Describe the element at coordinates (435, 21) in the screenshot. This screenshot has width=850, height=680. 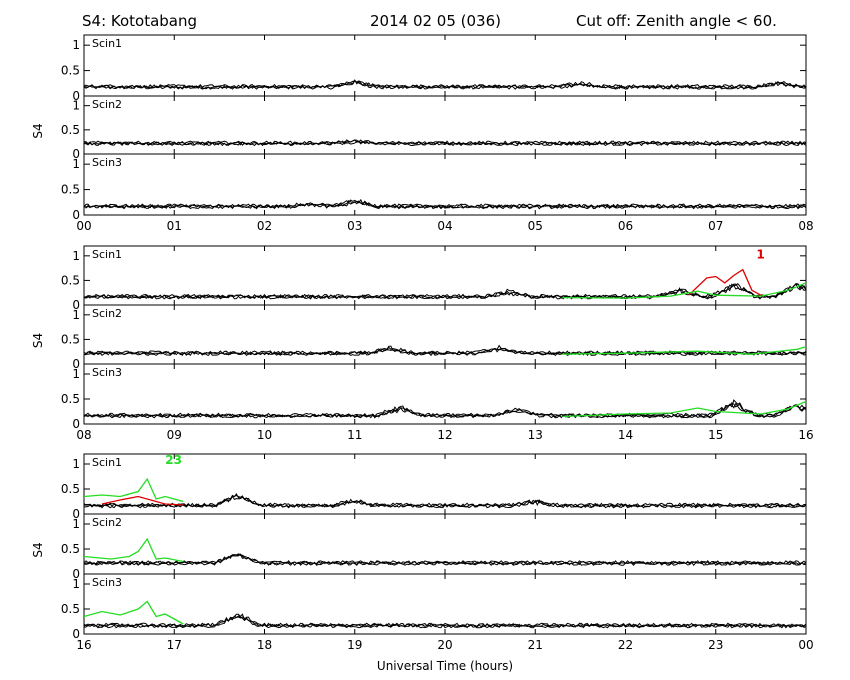
I see `date-label: 2014 02 05 (036)` at that location.